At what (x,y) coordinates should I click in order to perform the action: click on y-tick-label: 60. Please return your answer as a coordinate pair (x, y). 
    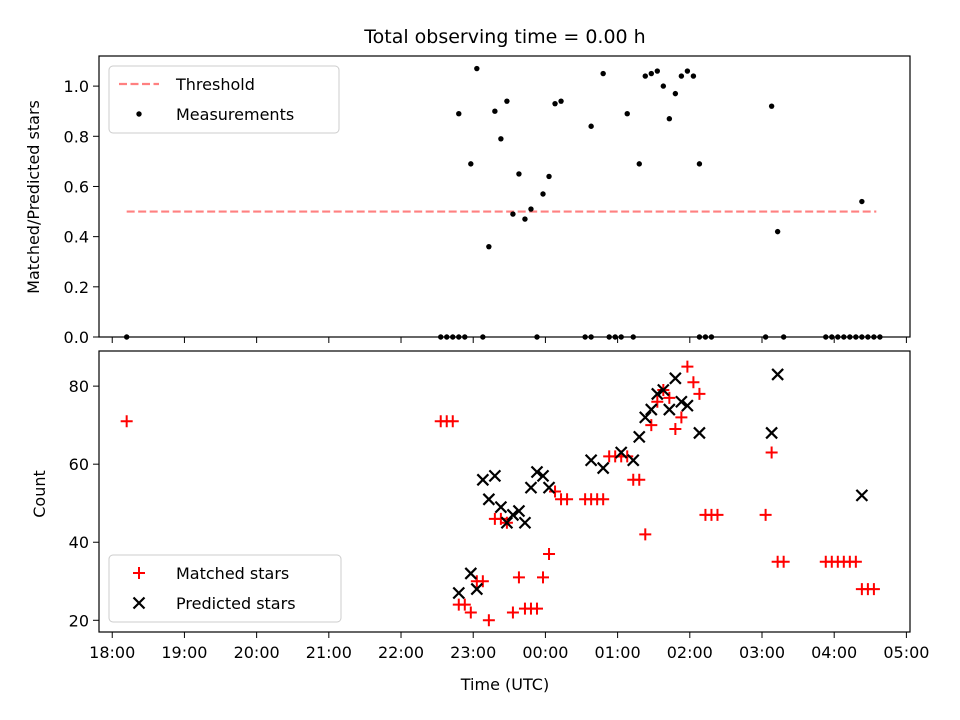
    Looking at the image, I should click on (79, 464).